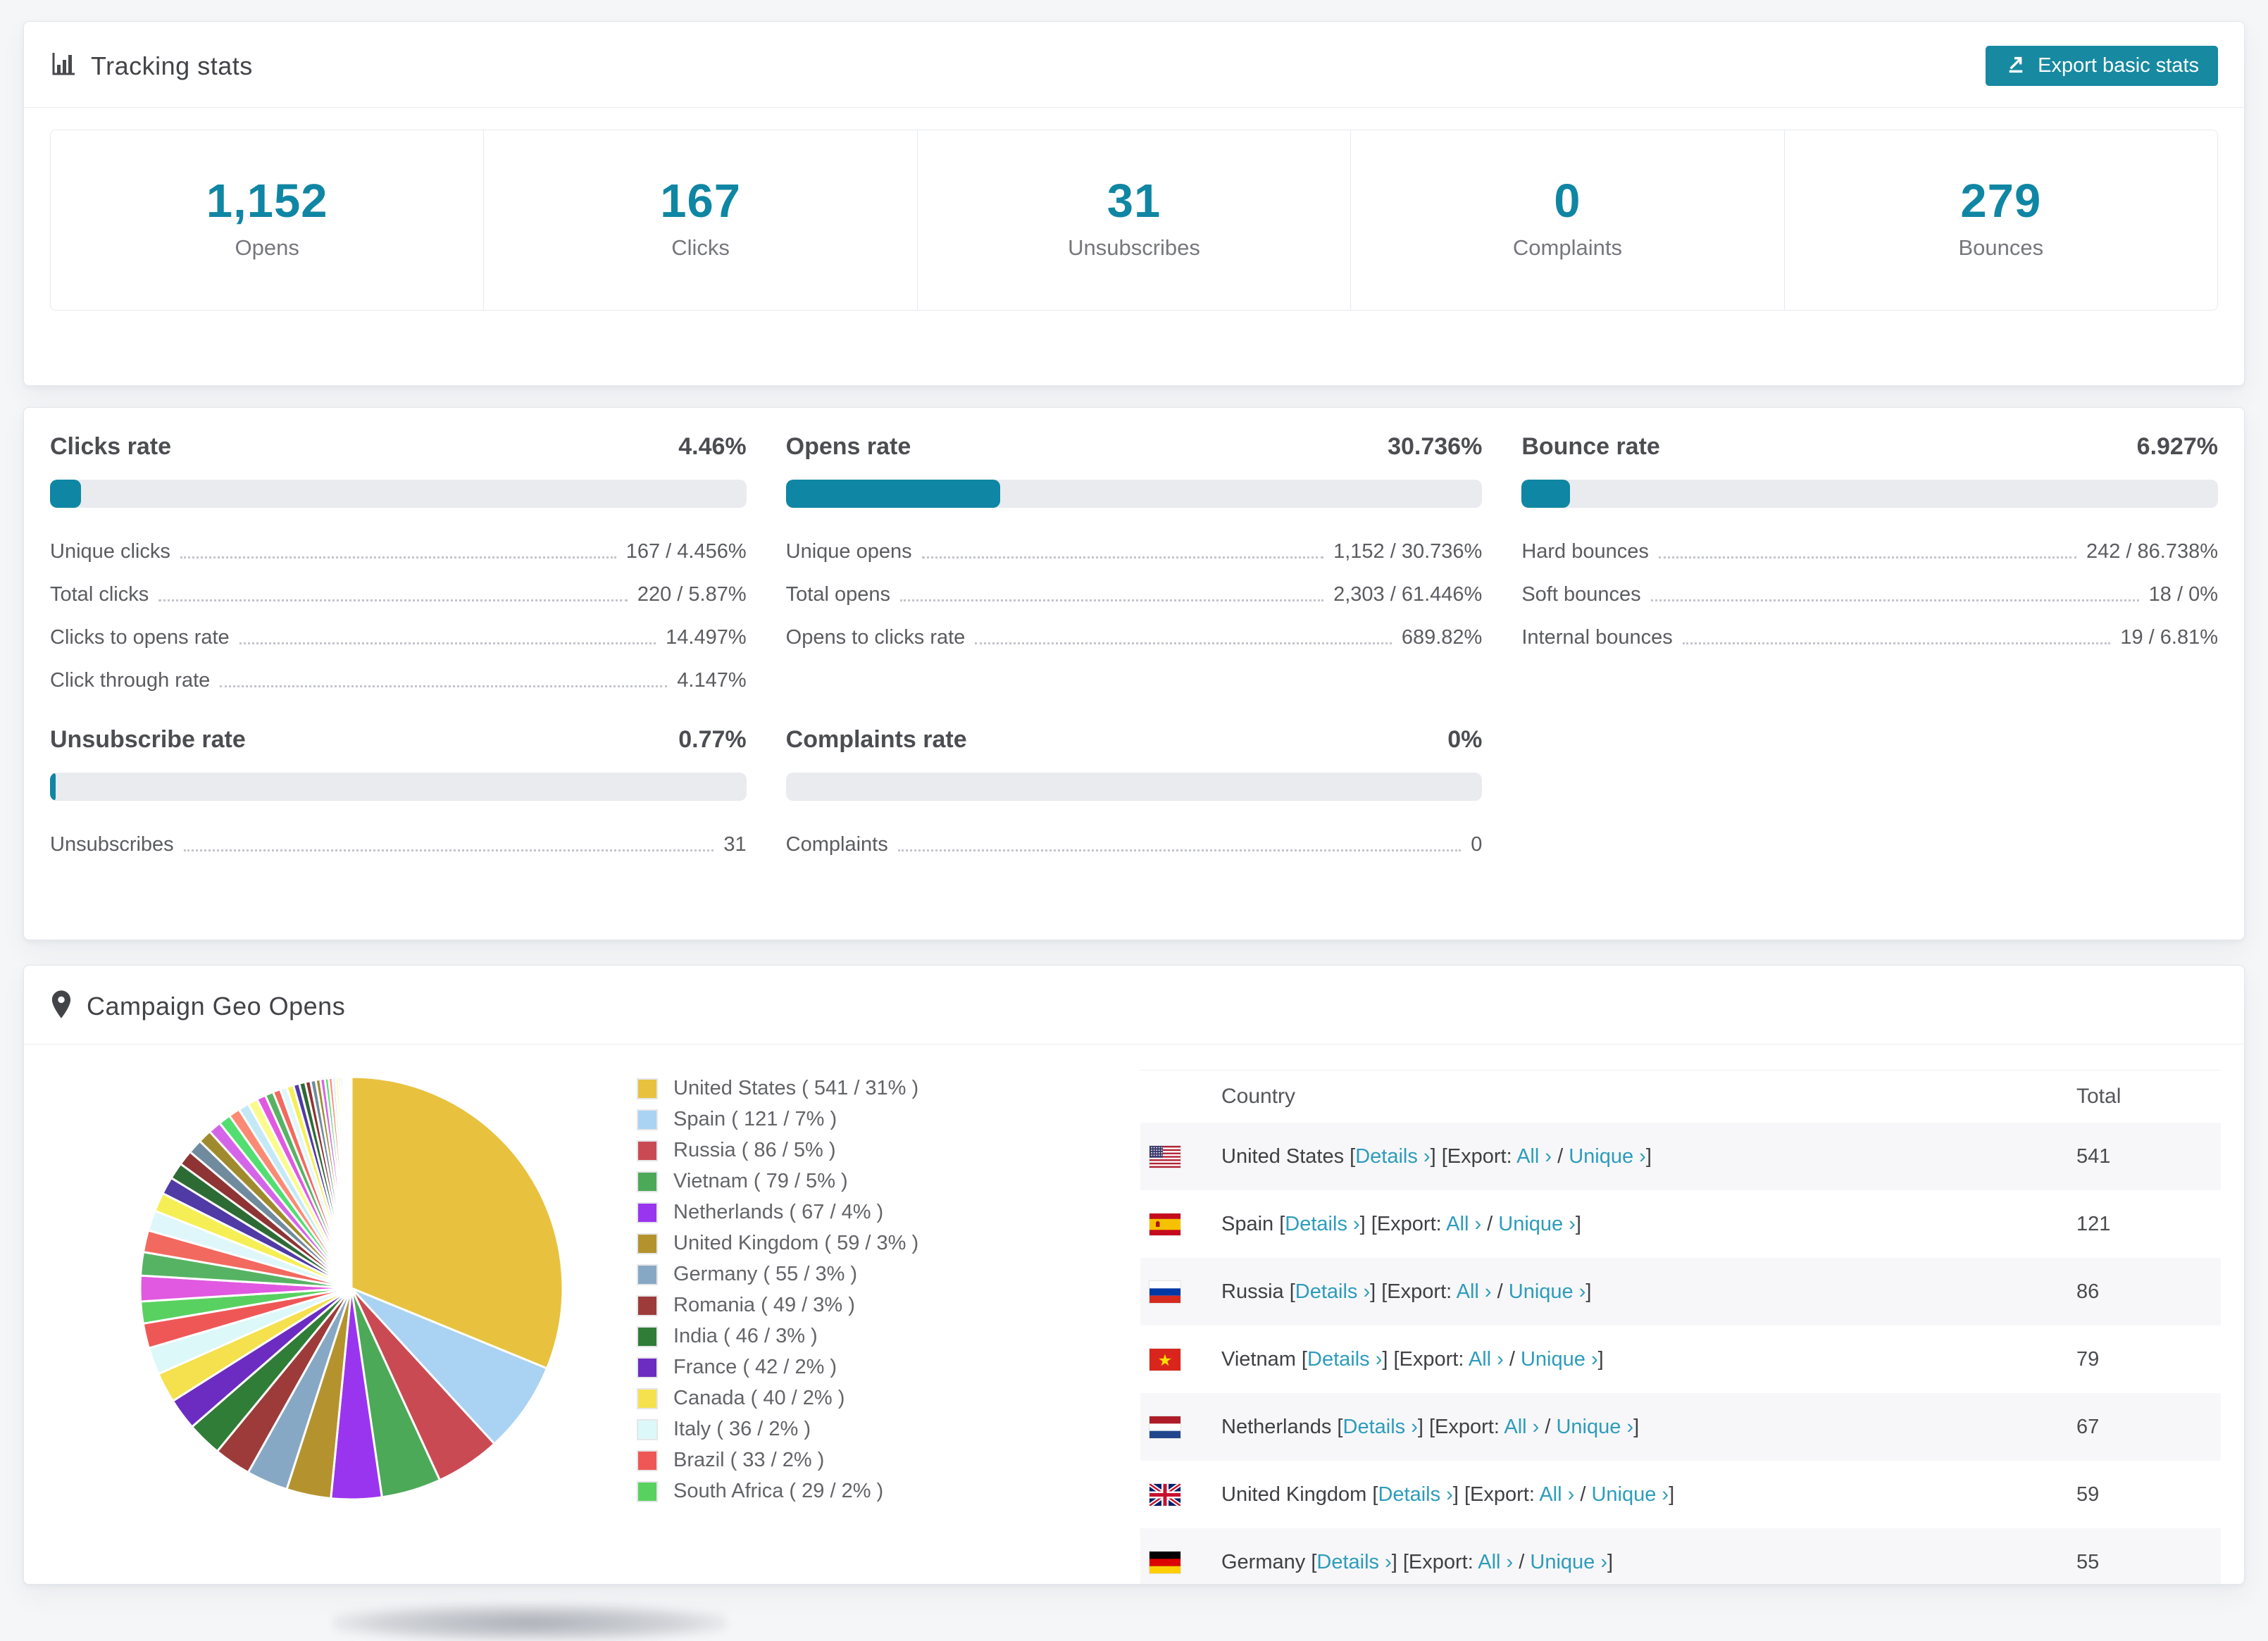 This screenshot has width=2268, height=1641. I want to click on rate-head: Complaints rate 0%, so click(1134, 740).